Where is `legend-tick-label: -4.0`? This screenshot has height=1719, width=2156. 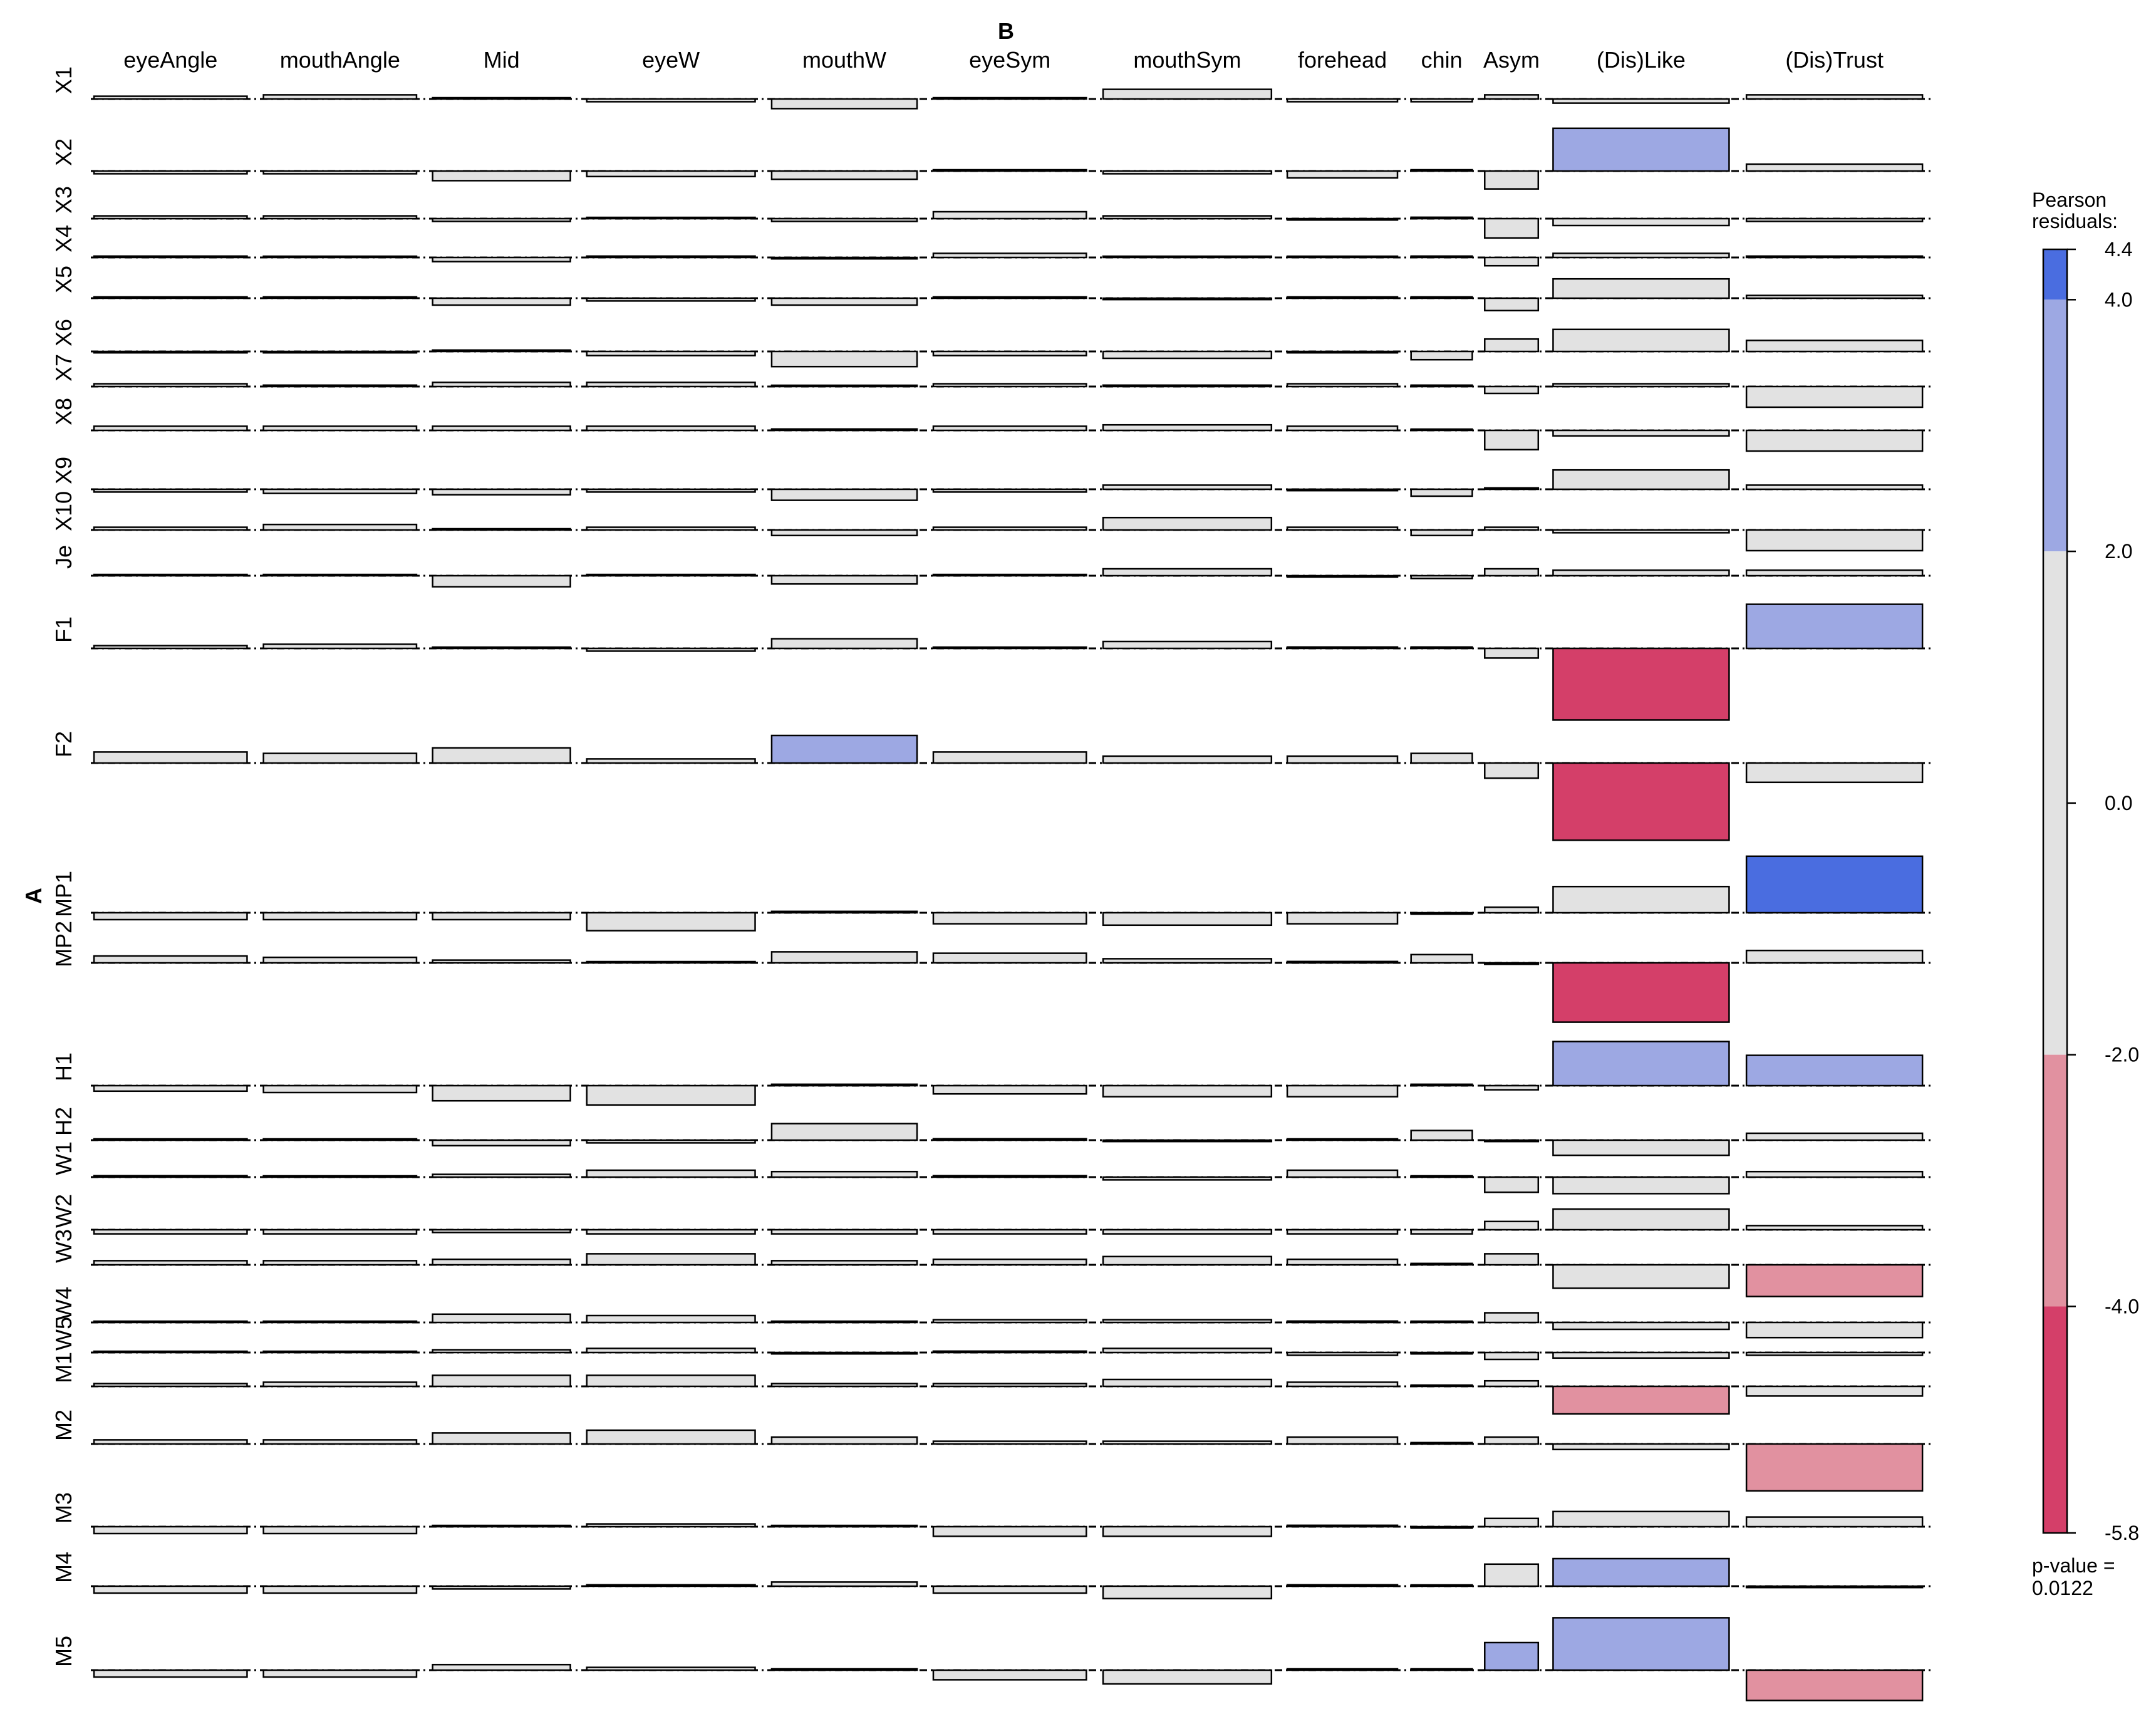 legend-tick-label: -4.0 is located at coordinates (2122, 1306).